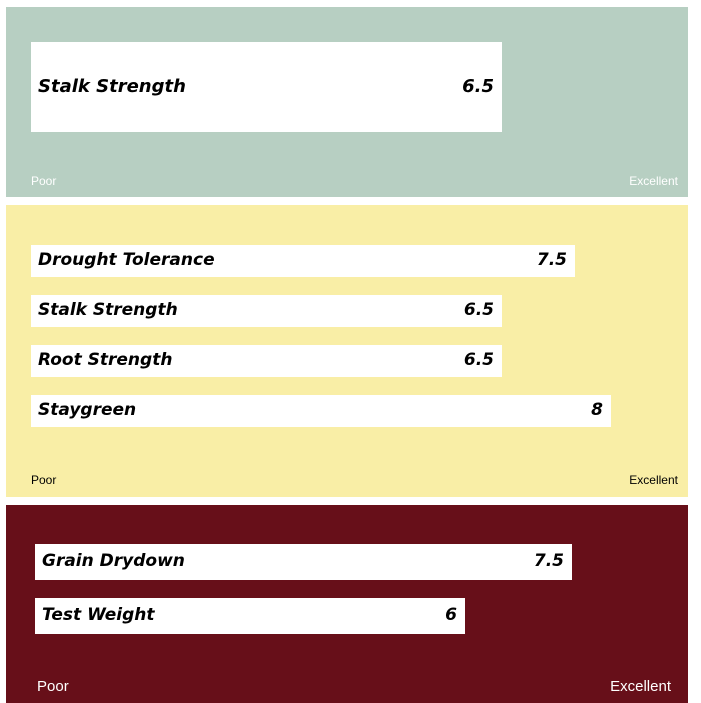 The width and height of the screenshot is (701, 703). What do you see at coordinates (451, 615) in the screenshot?
I see `bar-value-label: 6` at bounding box center [451, 615].